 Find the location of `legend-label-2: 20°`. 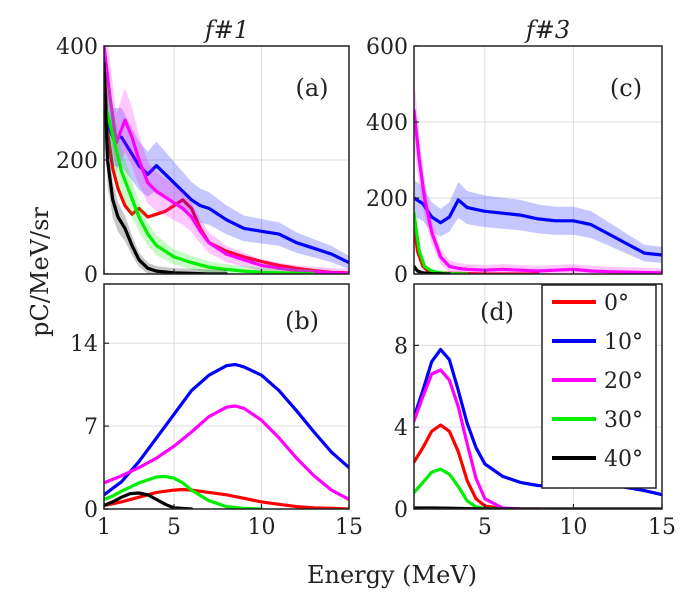

legend-label-2: 20° is located at coordinates (623, 381).